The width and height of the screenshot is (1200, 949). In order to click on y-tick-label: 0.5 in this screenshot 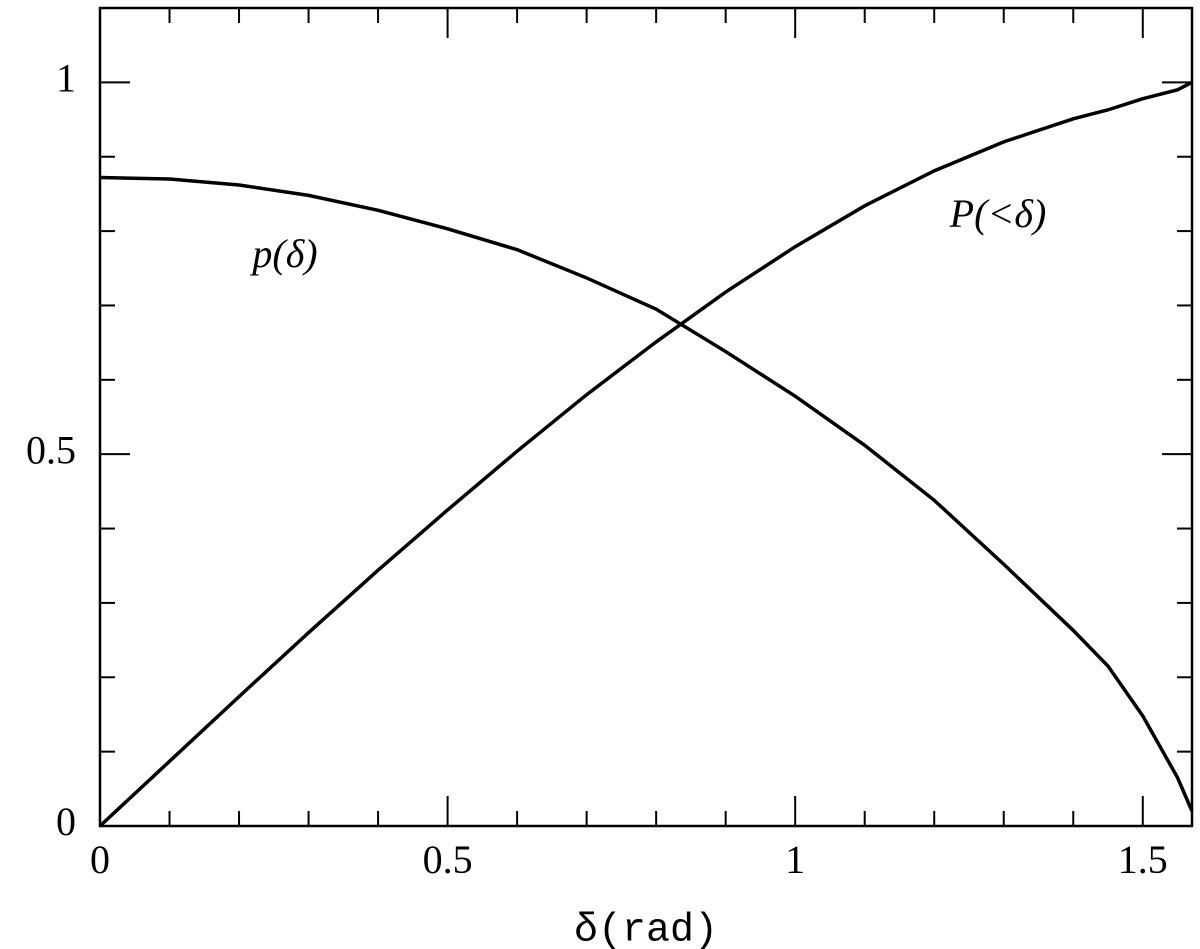, I will do `click(51, 449)`.